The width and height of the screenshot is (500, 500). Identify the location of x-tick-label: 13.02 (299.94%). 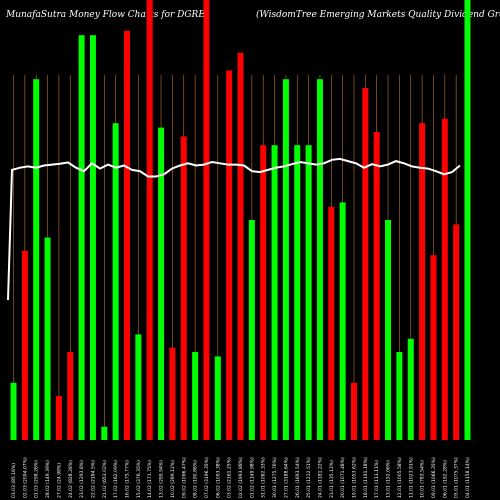
(162, 479).